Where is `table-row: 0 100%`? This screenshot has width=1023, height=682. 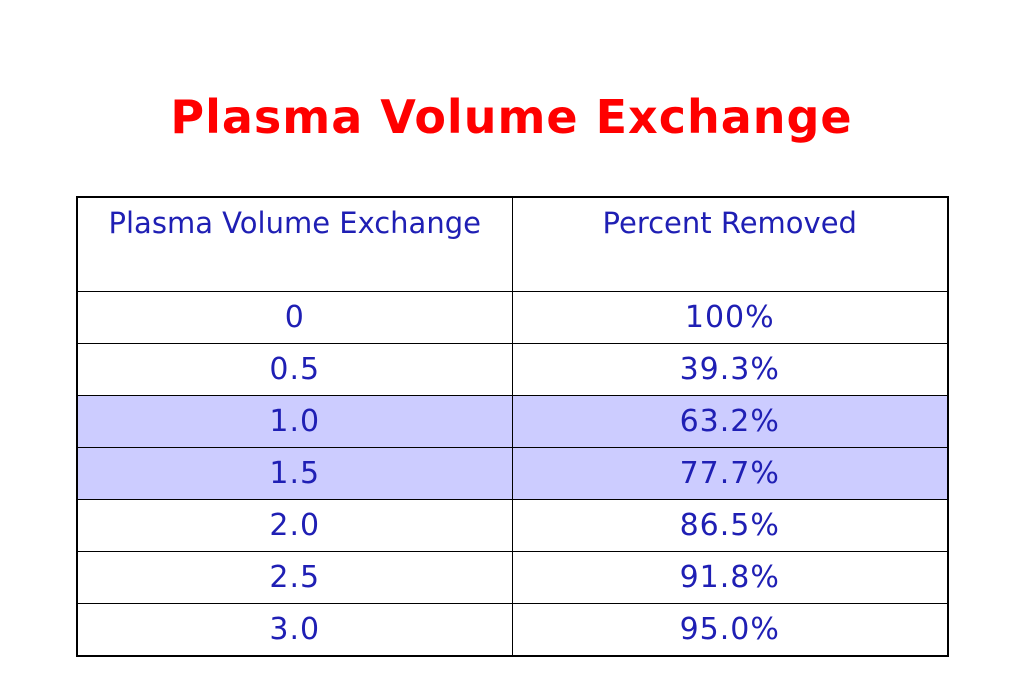 table-row: 0 100% is located at coordinates (512, 317).